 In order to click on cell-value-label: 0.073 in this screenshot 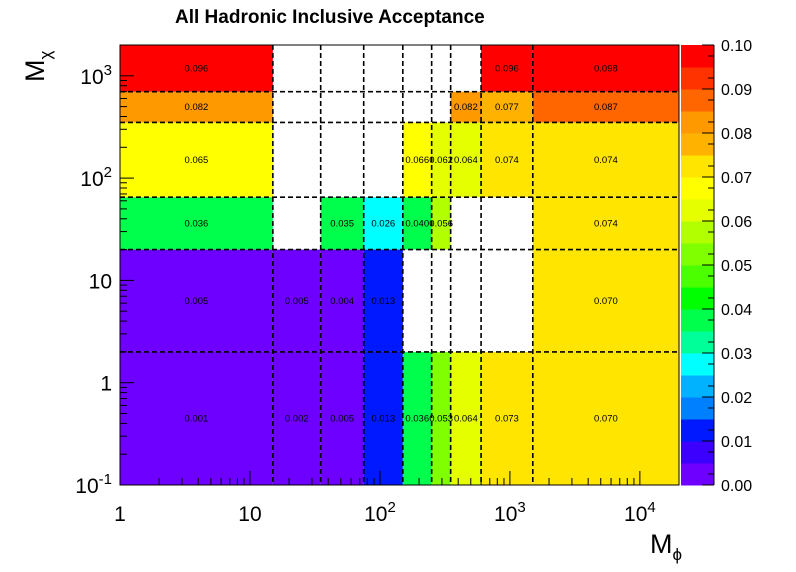, I will do `click(507, 418)`.